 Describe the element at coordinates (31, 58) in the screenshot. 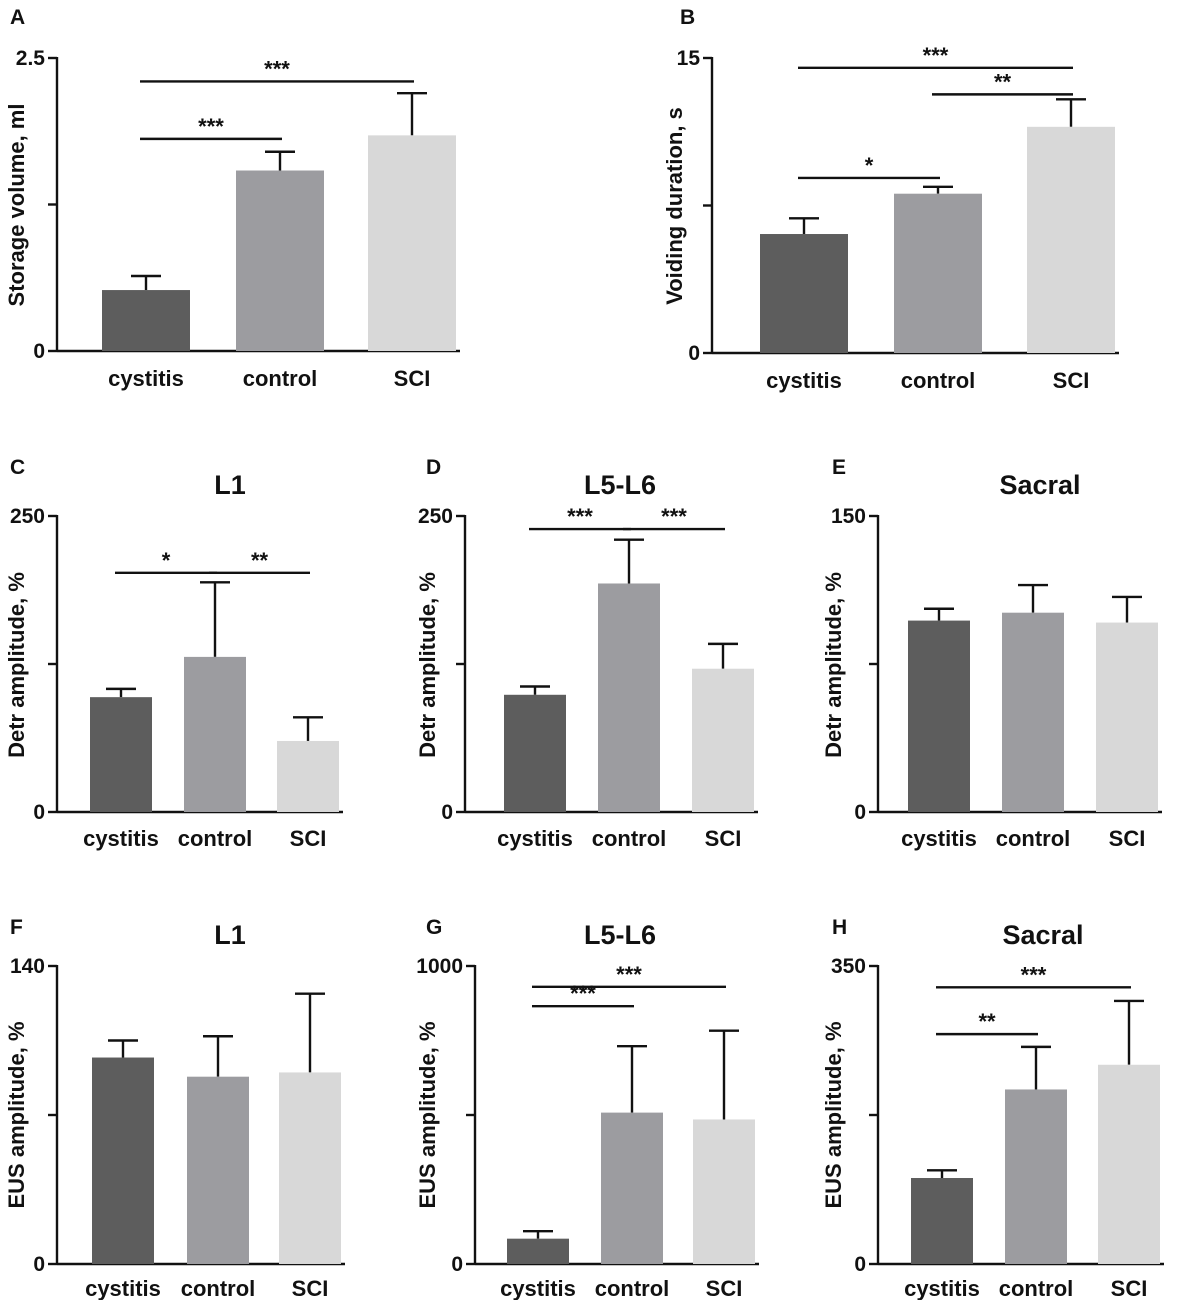

I see `y-tick-label: 2.5` at that location.